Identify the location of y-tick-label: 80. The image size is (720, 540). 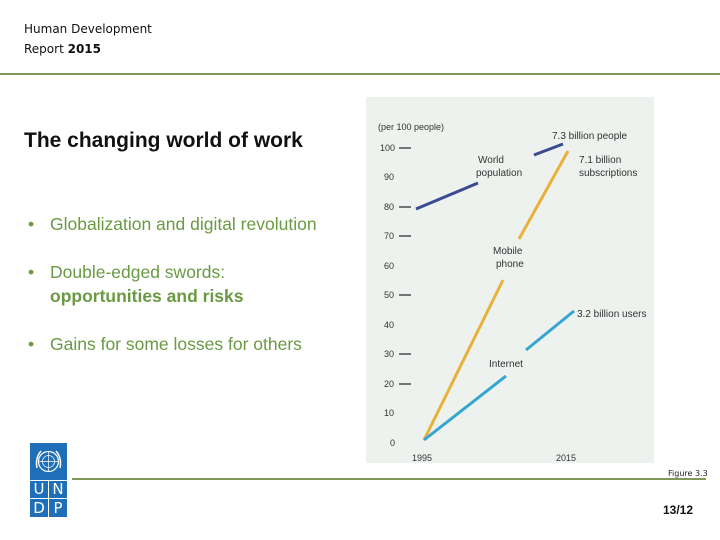
(389, 207).